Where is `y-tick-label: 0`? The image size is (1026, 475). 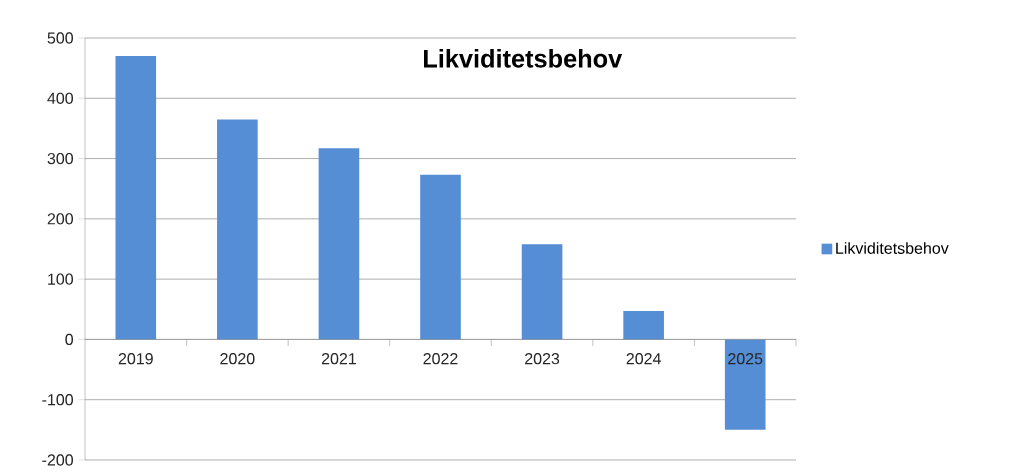
y-tick-label: 0 is located at coordinates (69, 339).